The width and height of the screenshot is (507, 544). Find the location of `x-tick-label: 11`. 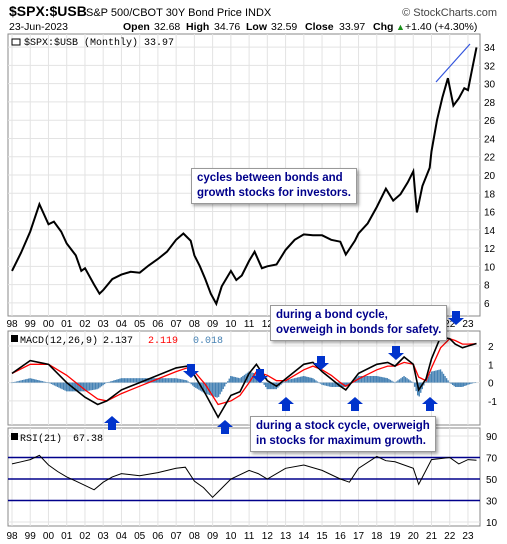

x-tick-label: 11 is located at coordinates (249, 536).